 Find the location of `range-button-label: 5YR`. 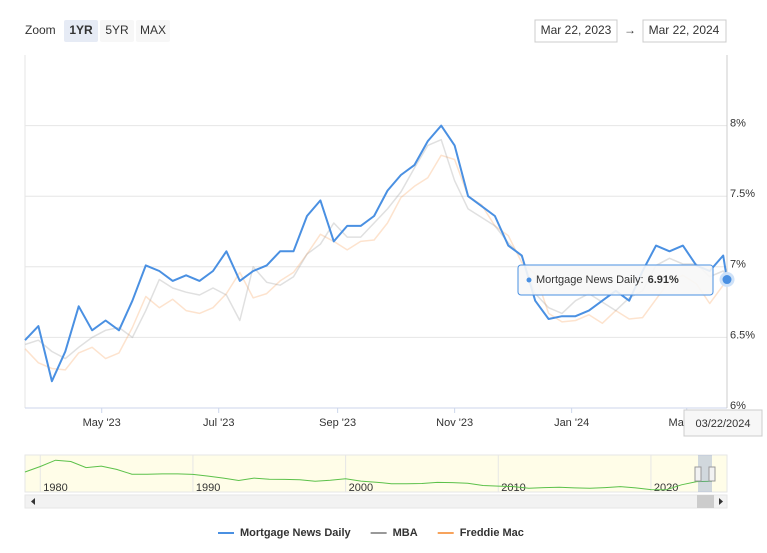

range-button-label: 5YR is located at coordinates (117, 30).